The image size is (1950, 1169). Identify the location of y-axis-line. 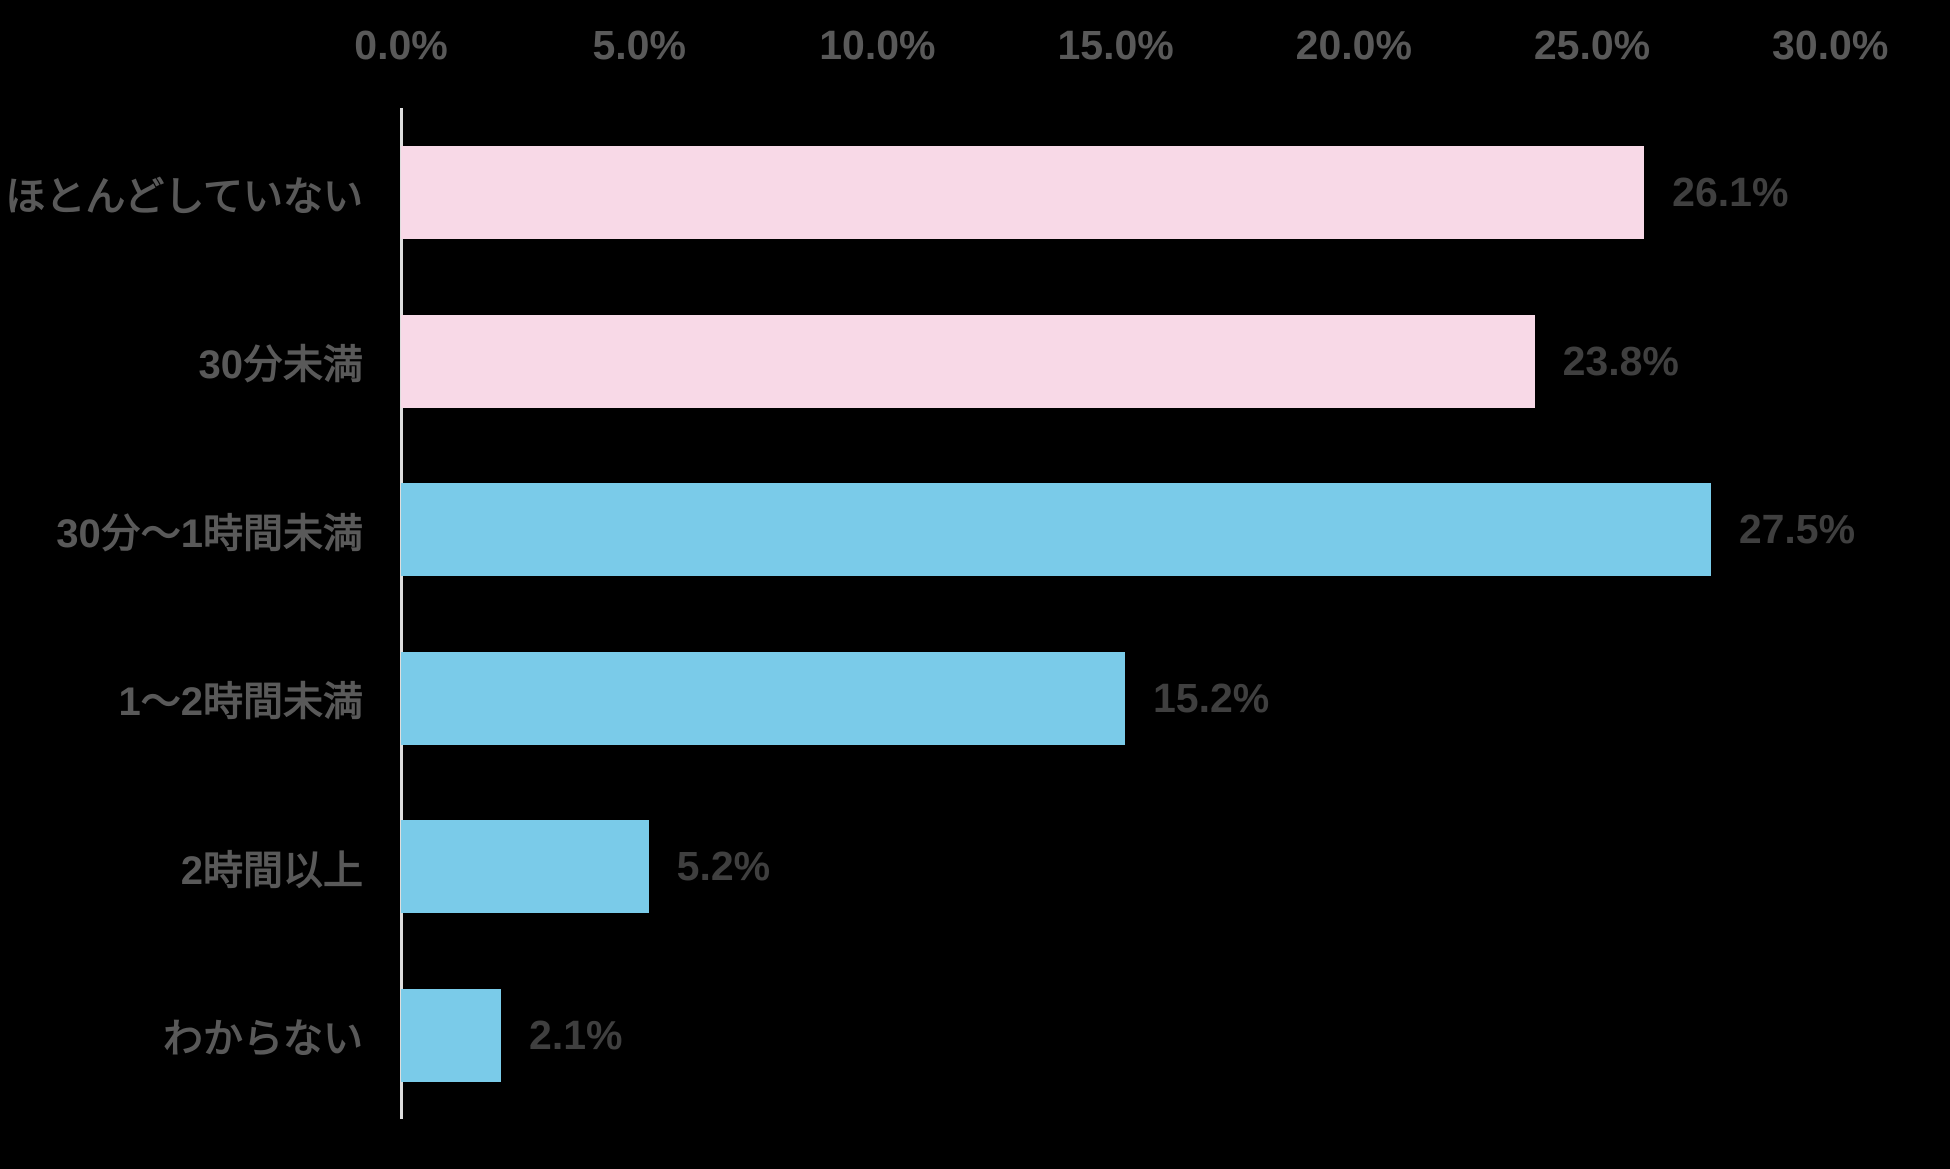
(401, 613).